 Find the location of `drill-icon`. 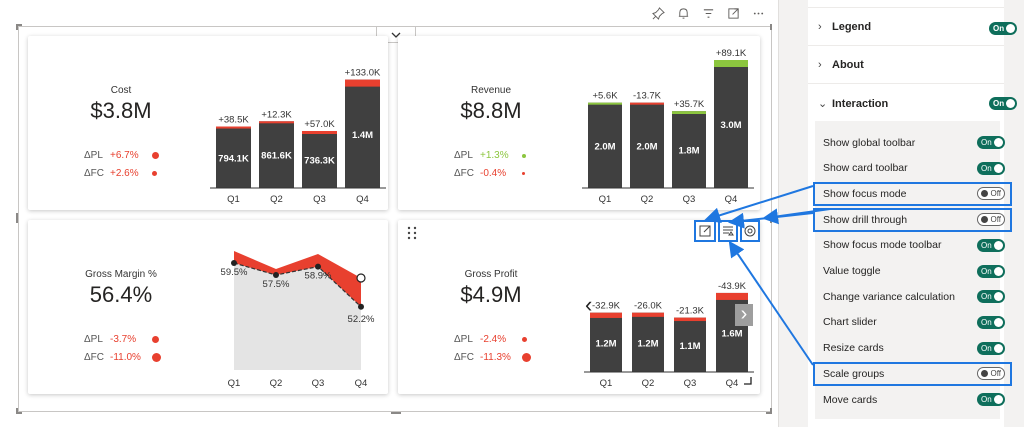

drill-icon is located at coordinates (728, 231).